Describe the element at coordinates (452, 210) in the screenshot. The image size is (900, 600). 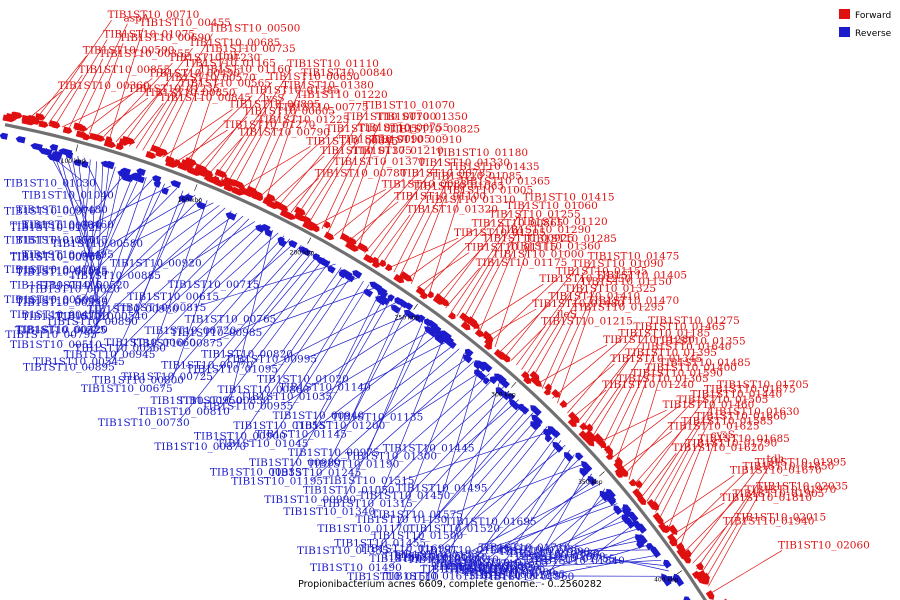
I see `forward-gene-label: TIB1ST10_01320` at that location.